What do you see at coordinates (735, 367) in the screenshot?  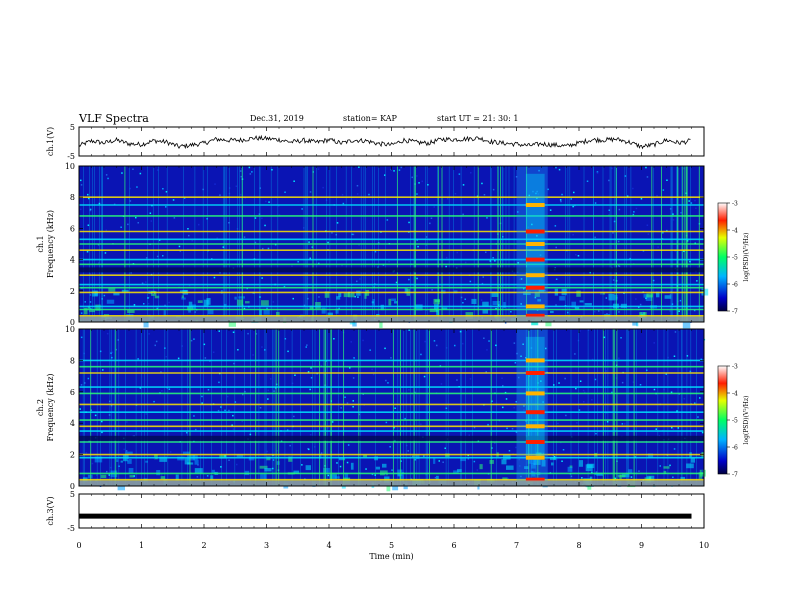 I see `colorbar-tick-label: -3` at bounding box center [735, 367].